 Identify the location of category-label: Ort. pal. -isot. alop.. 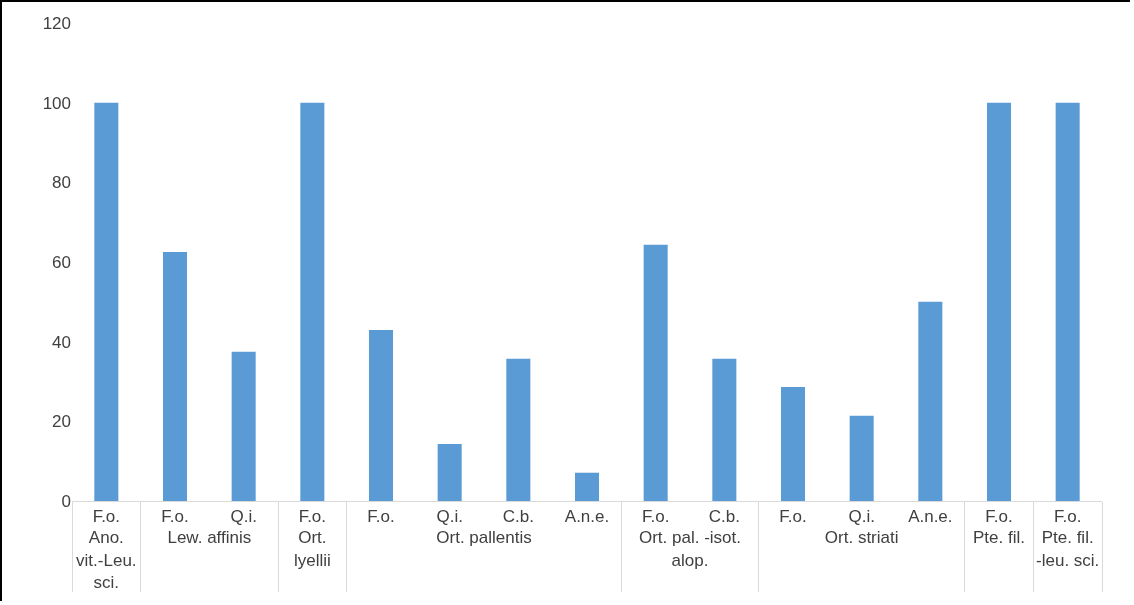
(690, 549).